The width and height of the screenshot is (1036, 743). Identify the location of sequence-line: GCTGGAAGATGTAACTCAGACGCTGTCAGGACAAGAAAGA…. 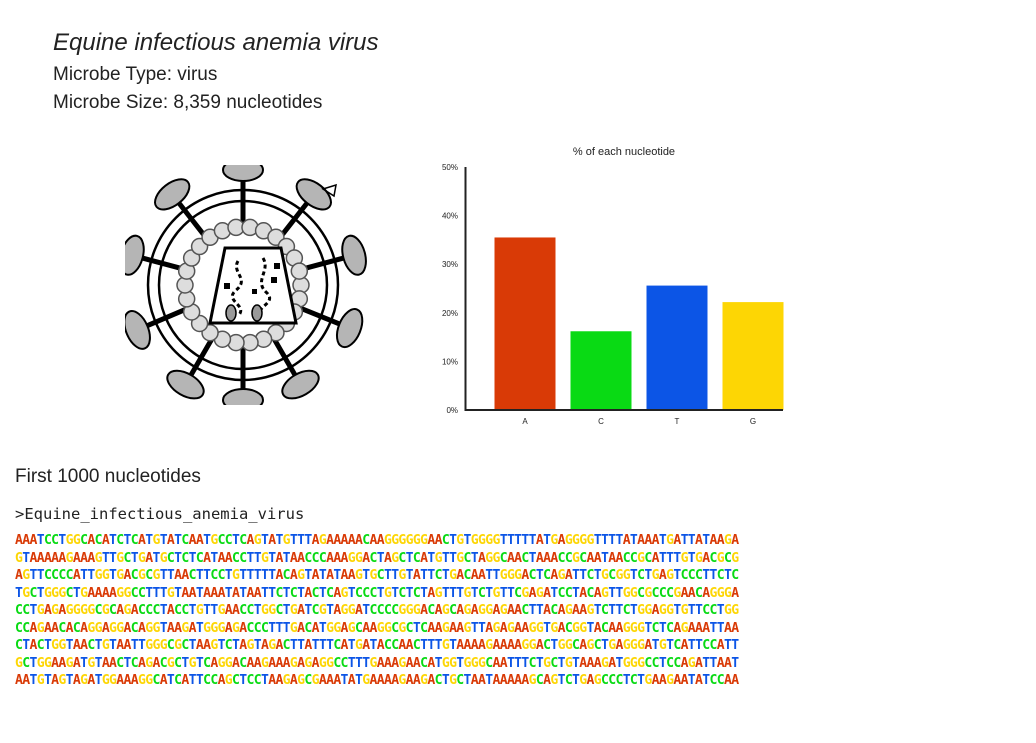
(377, 663).